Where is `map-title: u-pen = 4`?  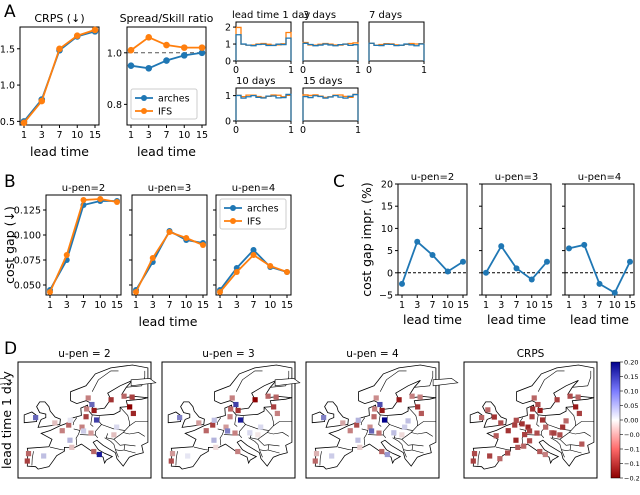 map-title: u-pen = 4 is located at coordinates (372, 354).